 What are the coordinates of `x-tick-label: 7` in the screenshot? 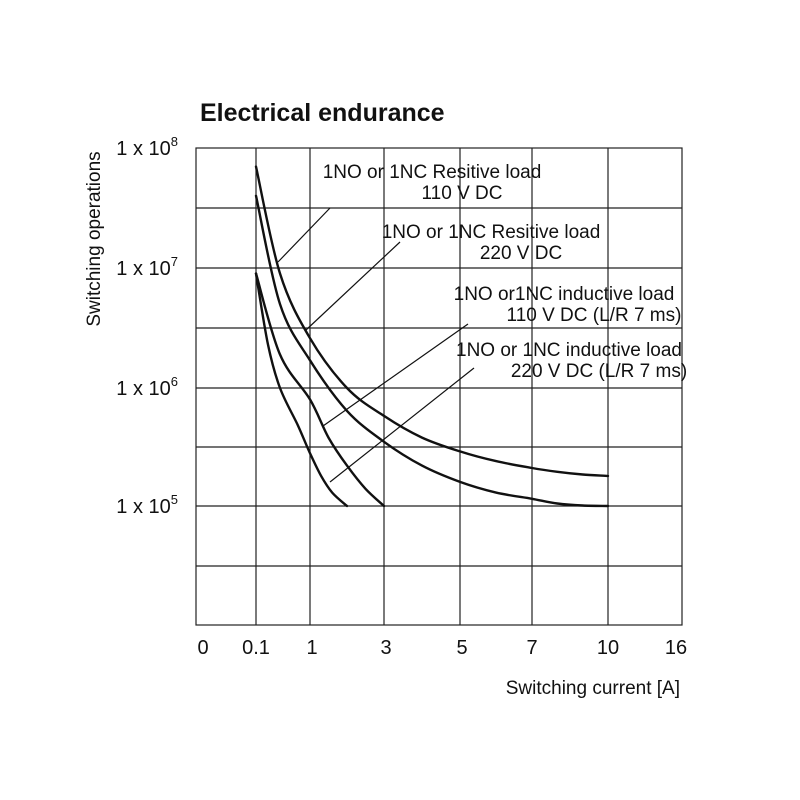 It's located at (531, 648).